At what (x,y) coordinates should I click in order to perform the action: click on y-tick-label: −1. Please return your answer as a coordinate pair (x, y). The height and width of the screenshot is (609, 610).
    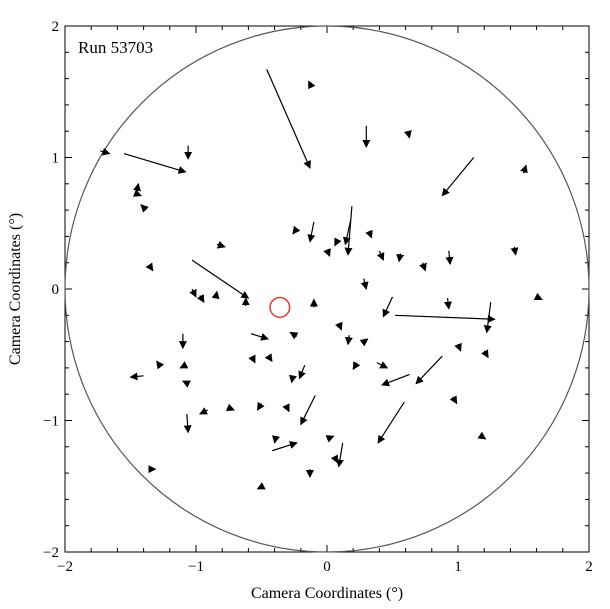
    Looking at the image, I should click on (51, 422).